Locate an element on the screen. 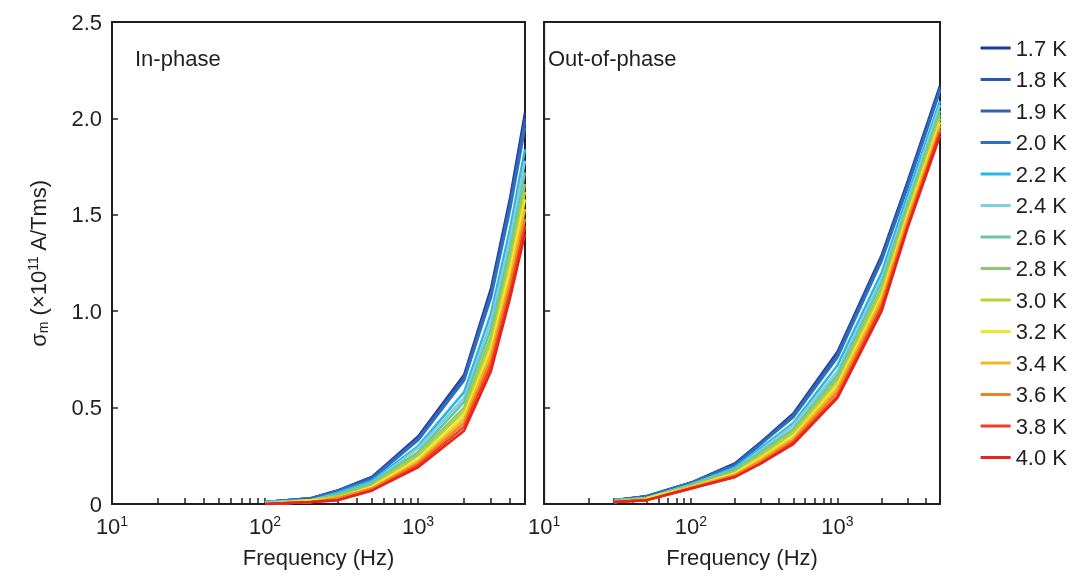 The height and width of the screenshot is (582, 1080). legend-label: 1.9 K is located at coordinates (1041, 111).